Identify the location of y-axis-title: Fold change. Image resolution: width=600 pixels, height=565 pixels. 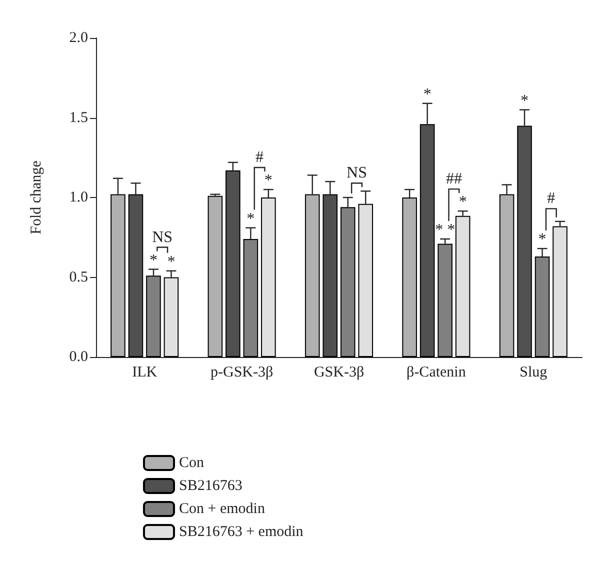
(36, 197).